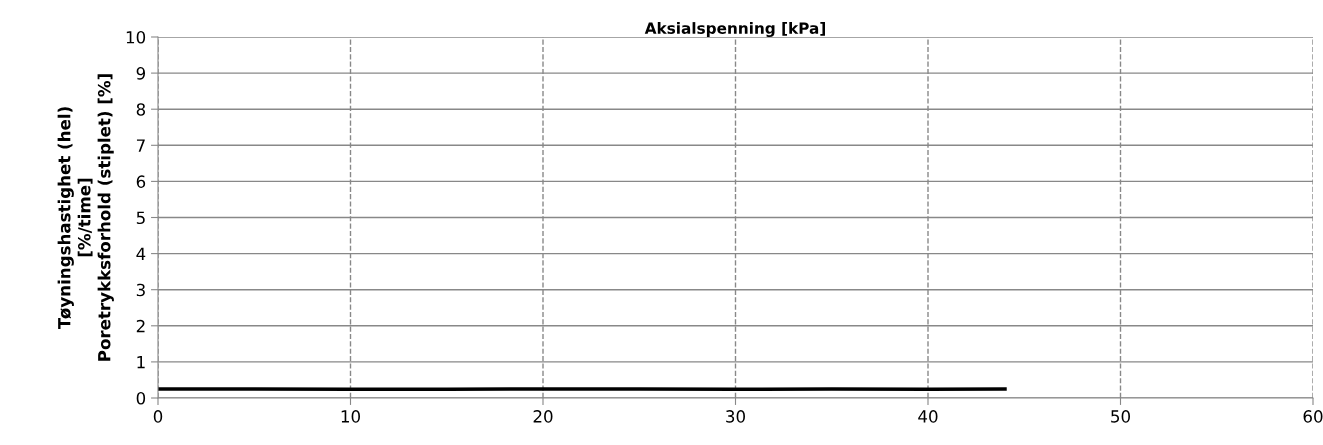  Describe the element at coordinates (350, 416) in the screenshot. I see `x-tick-label: 10` at that location.